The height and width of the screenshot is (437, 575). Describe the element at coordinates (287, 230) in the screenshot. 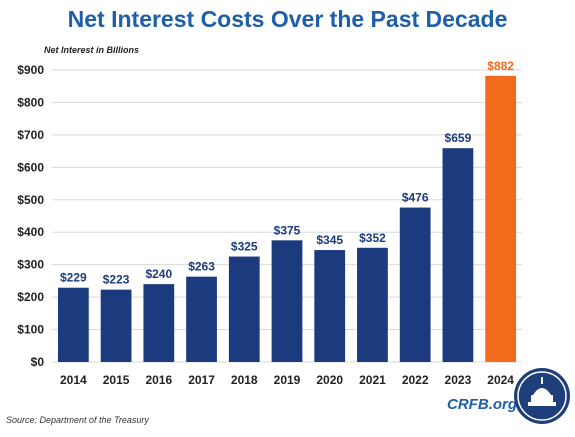

I see `data-label: $375` at that location.